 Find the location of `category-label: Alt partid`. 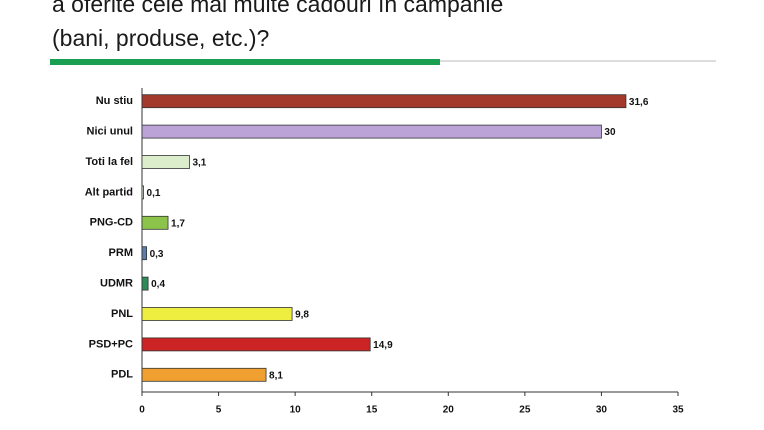

category-label: Alt partid is located at coordinates (109, 192).